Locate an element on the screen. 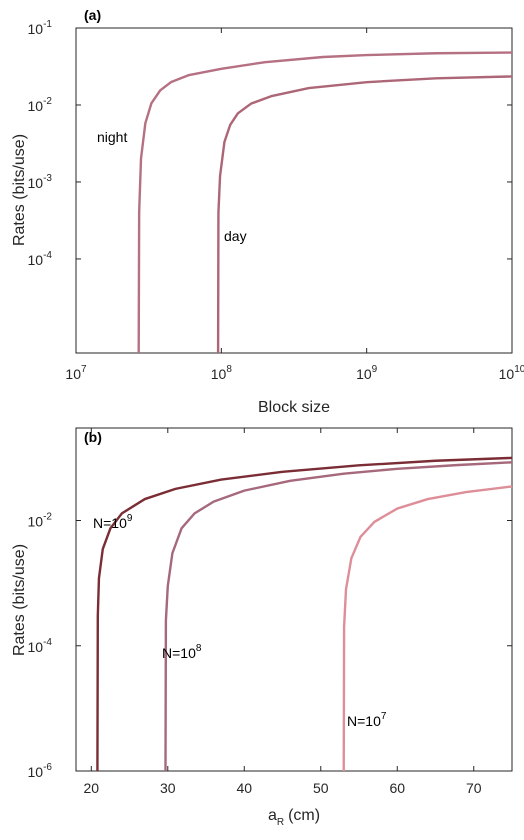 The image size is (524, 840). y-tick-label: 10⁻³ is located at coordinates (40, 182).